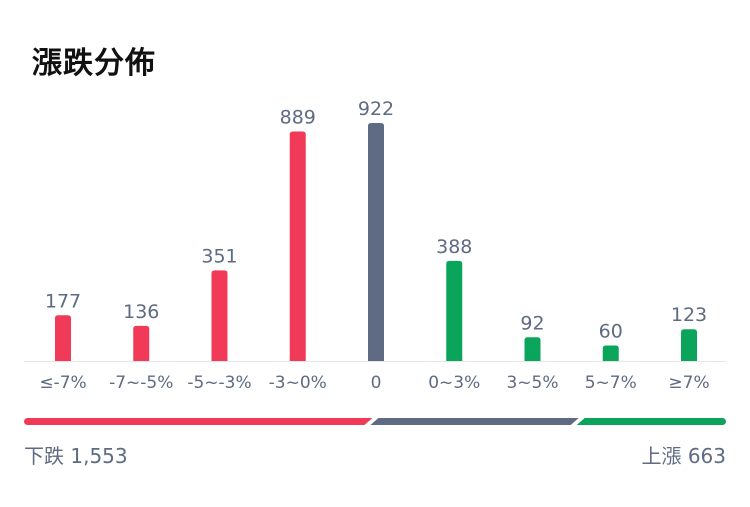 Image resolution: width=750 pixels, height=507 pixels. I want to click on chart-title: 漲跌分佈, so click(94, 63).